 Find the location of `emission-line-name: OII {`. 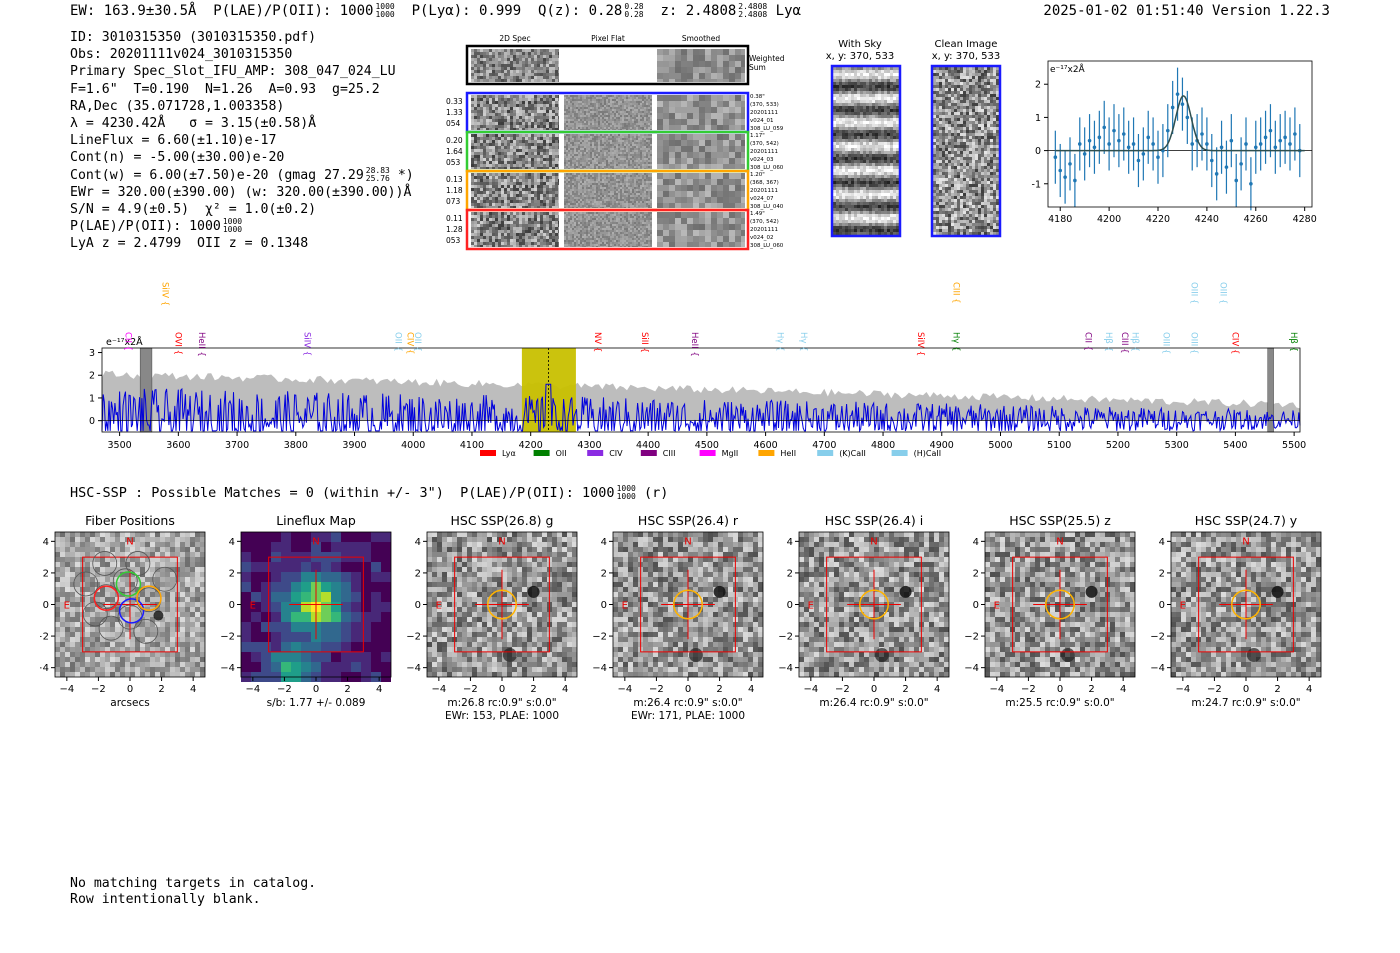

emission-line-name: OII { is located at coordinates (417, 342).